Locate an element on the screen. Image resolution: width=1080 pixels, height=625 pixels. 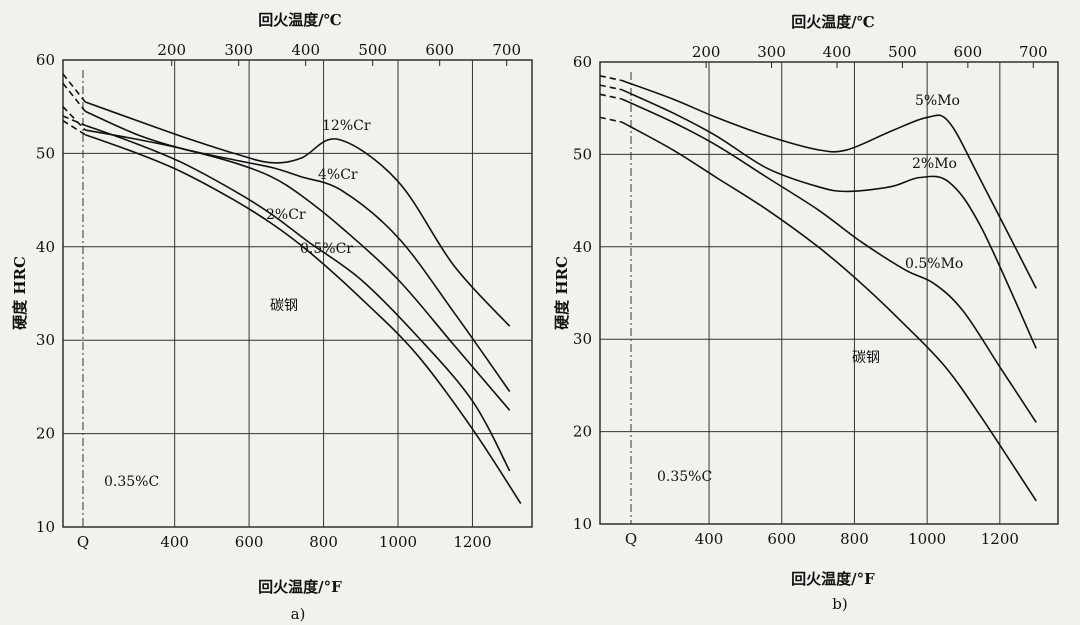
series-label: 2%Cr is located at coordinates (286, 215).